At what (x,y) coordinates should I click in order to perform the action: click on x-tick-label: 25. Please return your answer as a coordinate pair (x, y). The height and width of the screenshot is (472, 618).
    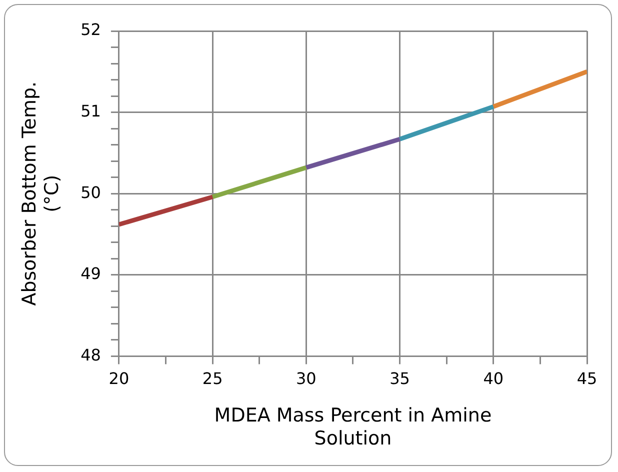
    Looking at the image, I should click on (212, 378).